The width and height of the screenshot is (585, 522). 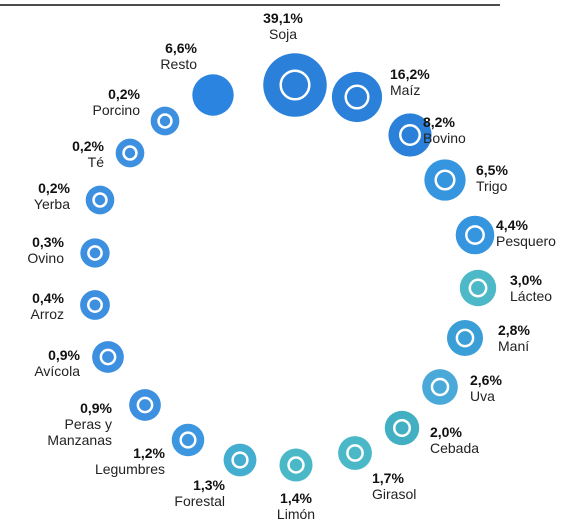 What do you see at coordinates (439, 122) in the screenshot?
I see `value-label: 8,2%` at bounding box center [439, 122].